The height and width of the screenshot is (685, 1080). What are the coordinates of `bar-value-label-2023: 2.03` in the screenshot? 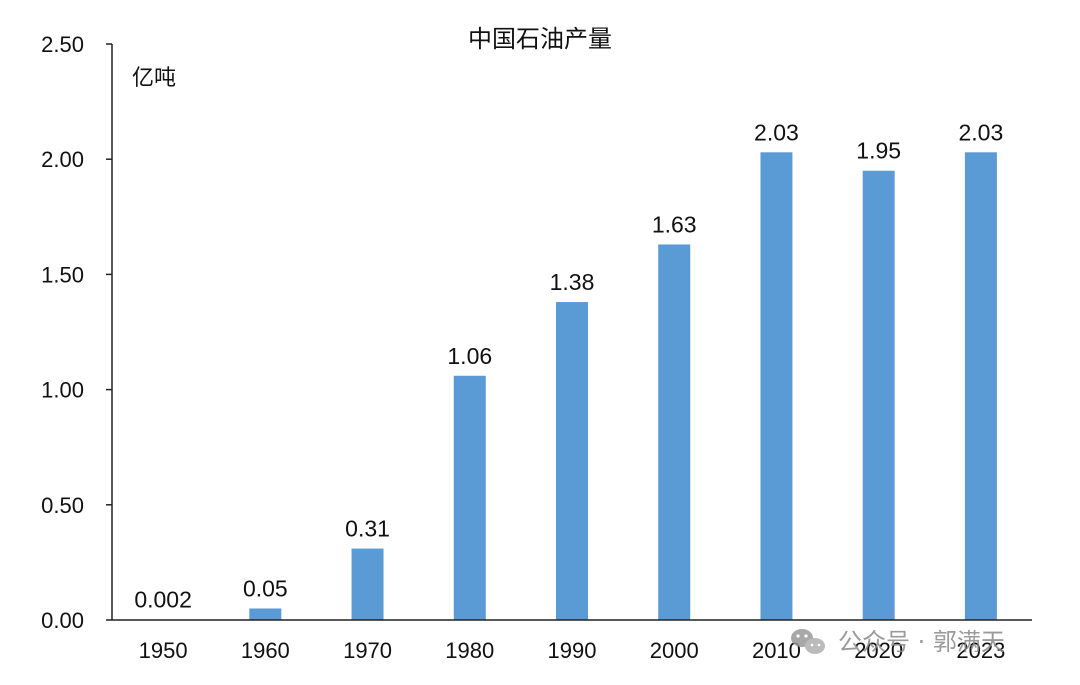 It's located at (981, 132).